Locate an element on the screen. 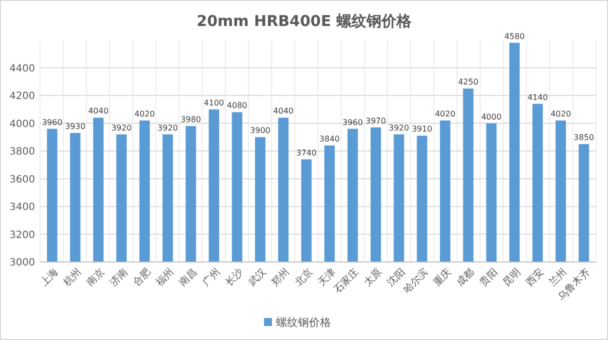  y-tick-label: 3200 is located at coordinates (22, 235).